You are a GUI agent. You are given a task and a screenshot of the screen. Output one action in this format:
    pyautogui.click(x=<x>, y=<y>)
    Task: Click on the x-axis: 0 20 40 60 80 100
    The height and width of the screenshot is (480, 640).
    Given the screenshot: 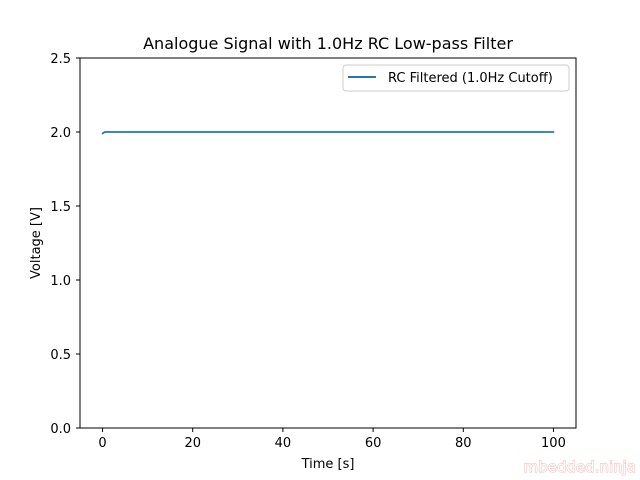 What is the action you would take?
    pyautogui.click(x=332, y=439)
    